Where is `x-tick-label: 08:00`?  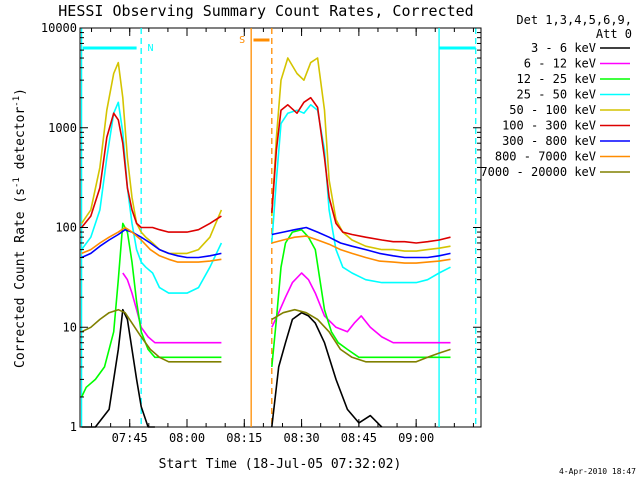 x-tick-label: 08:00 is located at coordinates (187, 438).